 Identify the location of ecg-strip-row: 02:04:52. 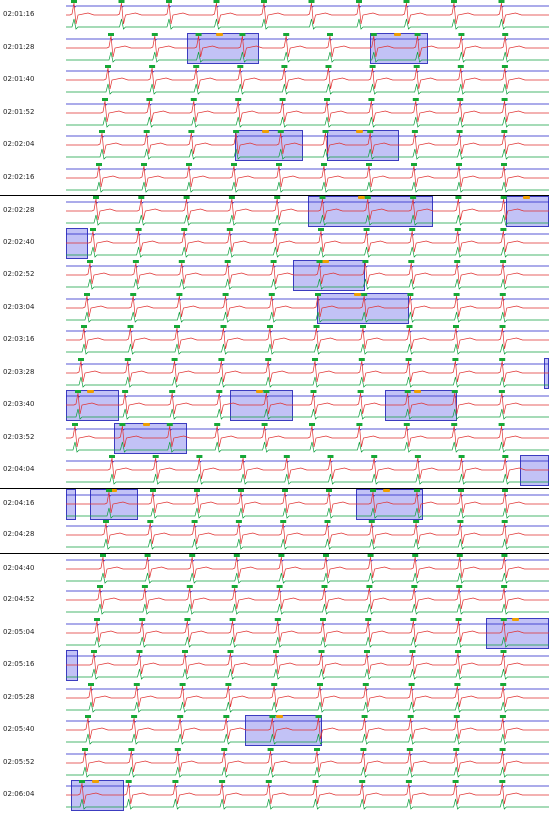
(274, 601).